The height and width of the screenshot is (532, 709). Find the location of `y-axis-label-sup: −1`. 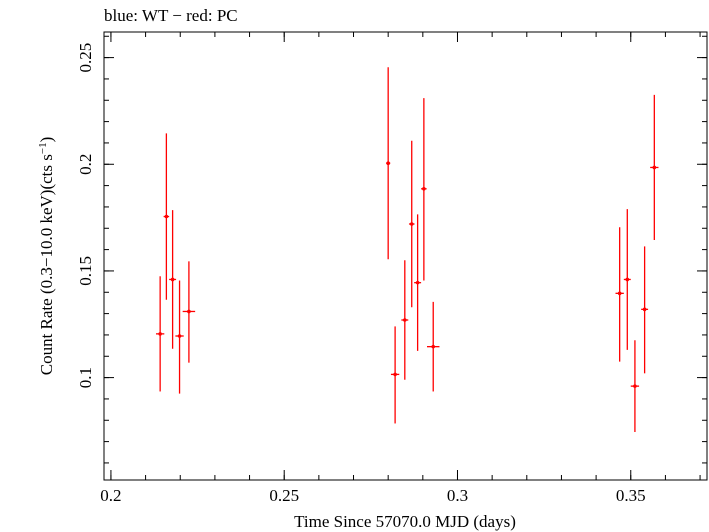

y-axis-label-sup: −1 is located at coordinates (43, 148).